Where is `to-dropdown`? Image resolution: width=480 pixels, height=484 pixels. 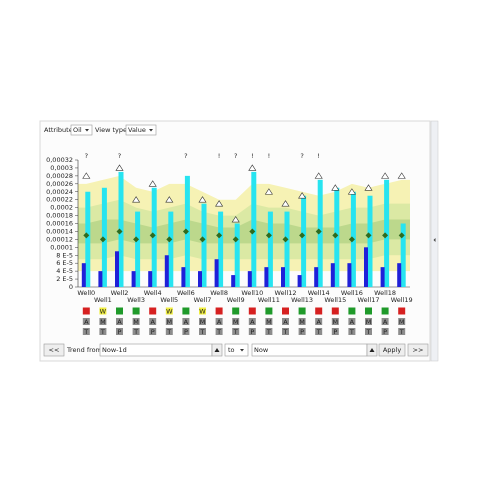 to-dropdown is located at coordinates (236, 350).